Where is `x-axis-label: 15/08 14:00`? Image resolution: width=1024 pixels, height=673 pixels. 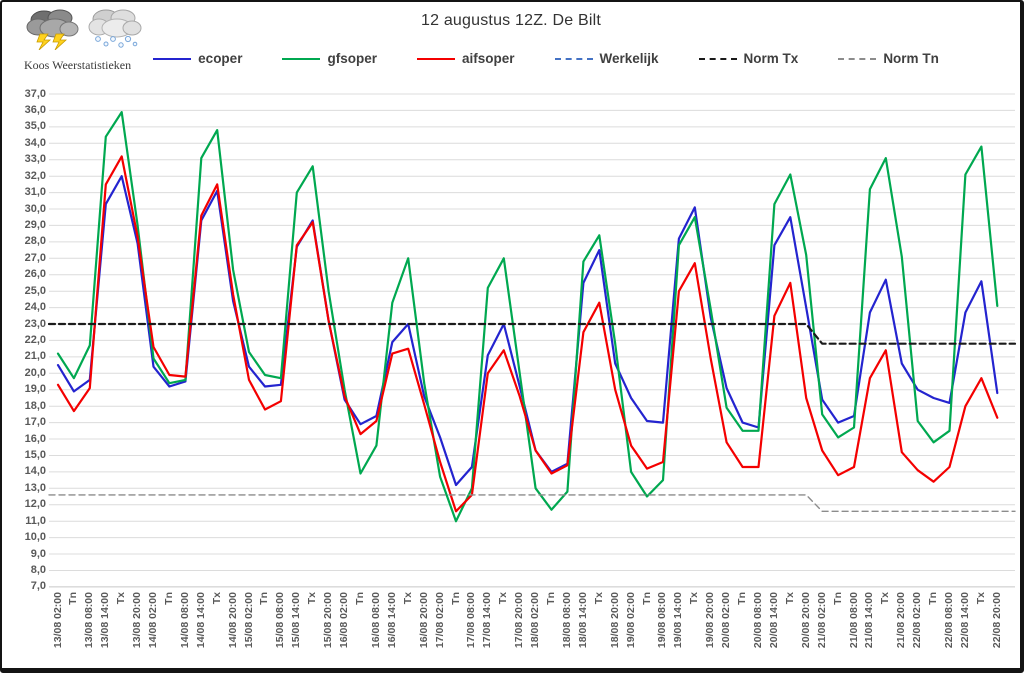
x-axis-label: 15/08 14:00 is located at coordinates (296, 620).